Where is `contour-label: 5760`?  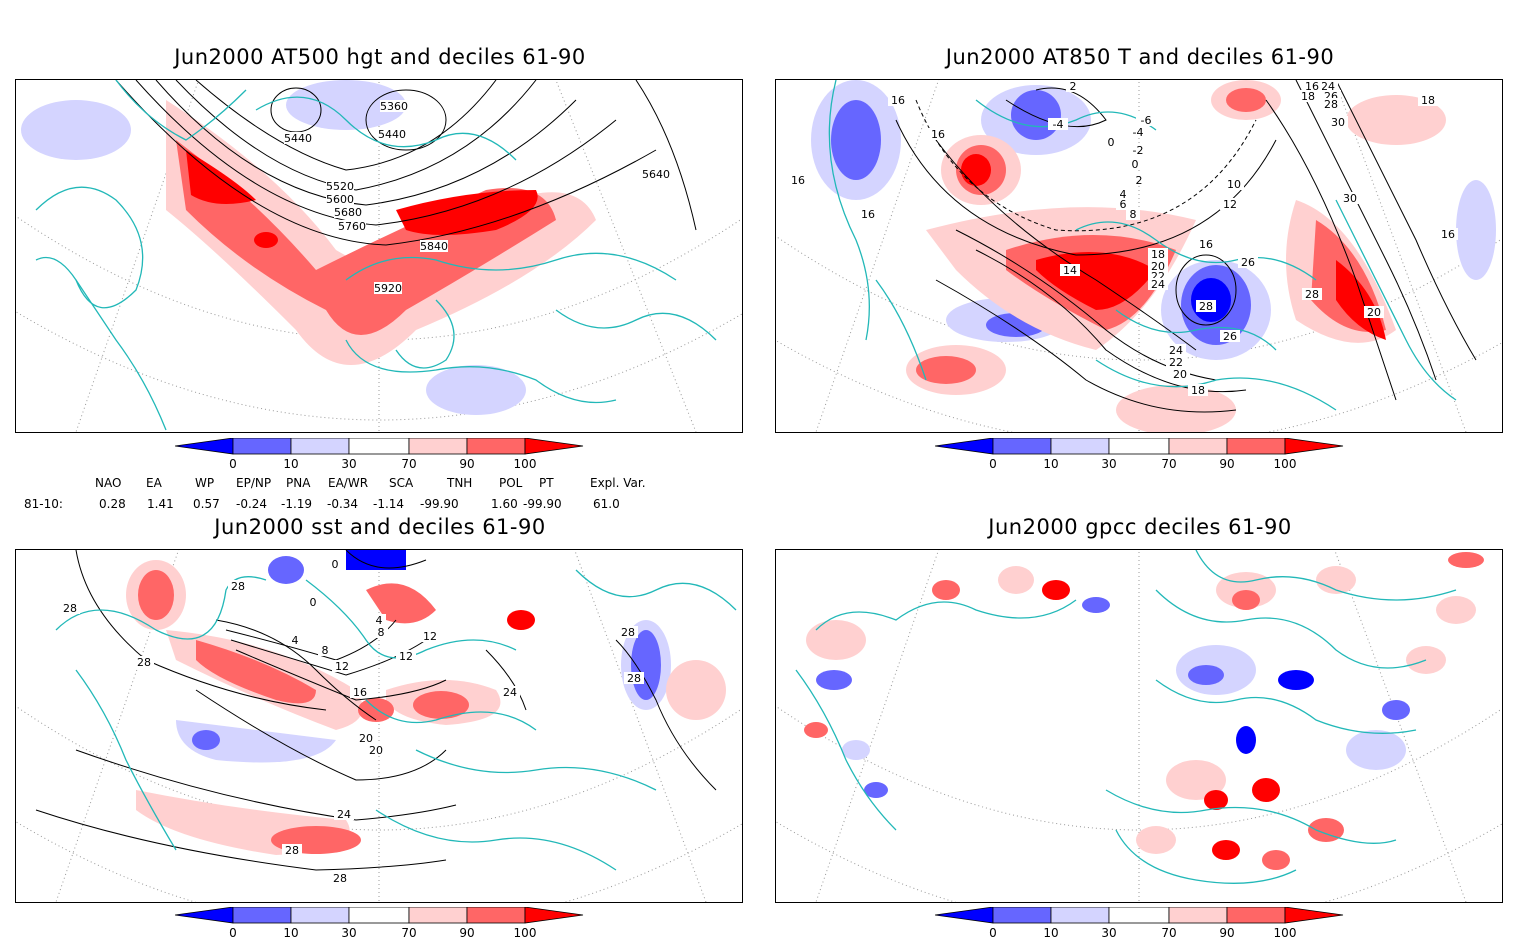 contour-label: 5760 is located at coordinates (352, 226).